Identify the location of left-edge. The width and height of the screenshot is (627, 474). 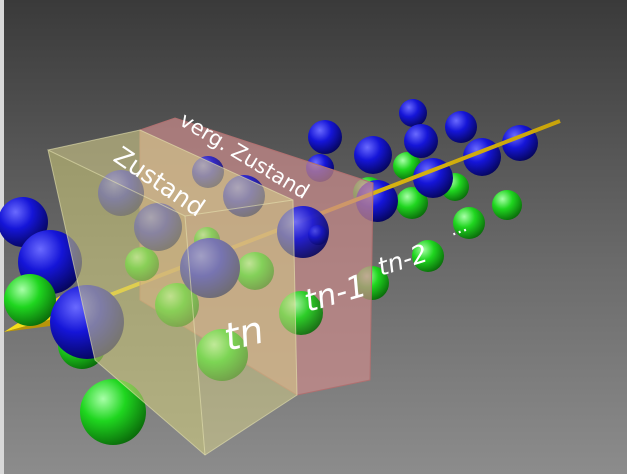
(2, 237).